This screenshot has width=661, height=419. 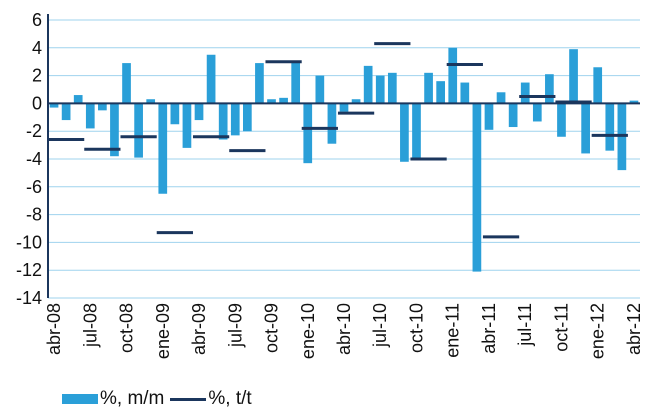 What do you see at coordinates (416, 328) in the screenshot?
I see `x-tick-label: oct-10` at bounding box center [416, 328].